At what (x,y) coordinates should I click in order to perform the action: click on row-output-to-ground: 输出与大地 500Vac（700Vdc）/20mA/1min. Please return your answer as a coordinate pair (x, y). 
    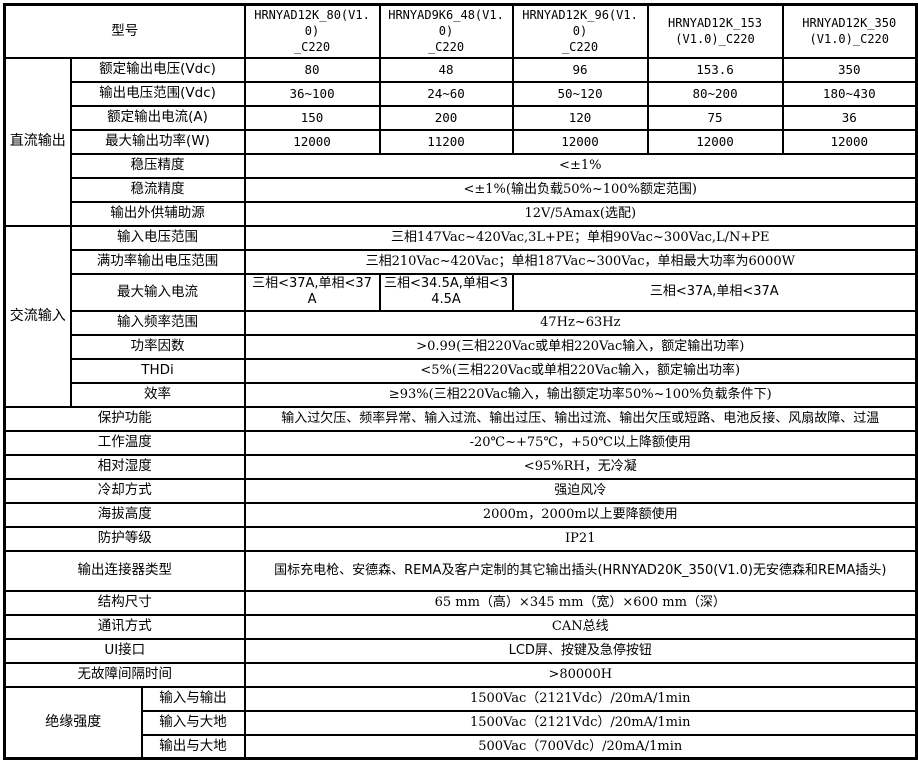
    Looking at the image, I should click on (461, 746).